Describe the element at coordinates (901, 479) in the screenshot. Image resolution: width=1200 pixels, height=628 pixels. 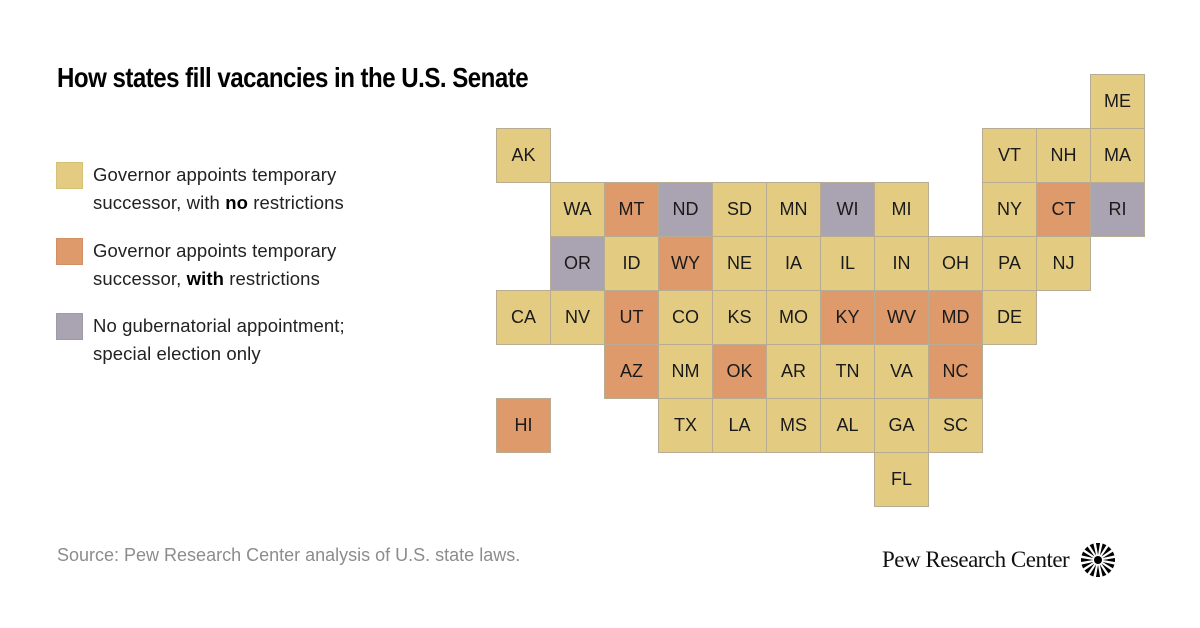
I see `state-tile-fl: FL` at that location.